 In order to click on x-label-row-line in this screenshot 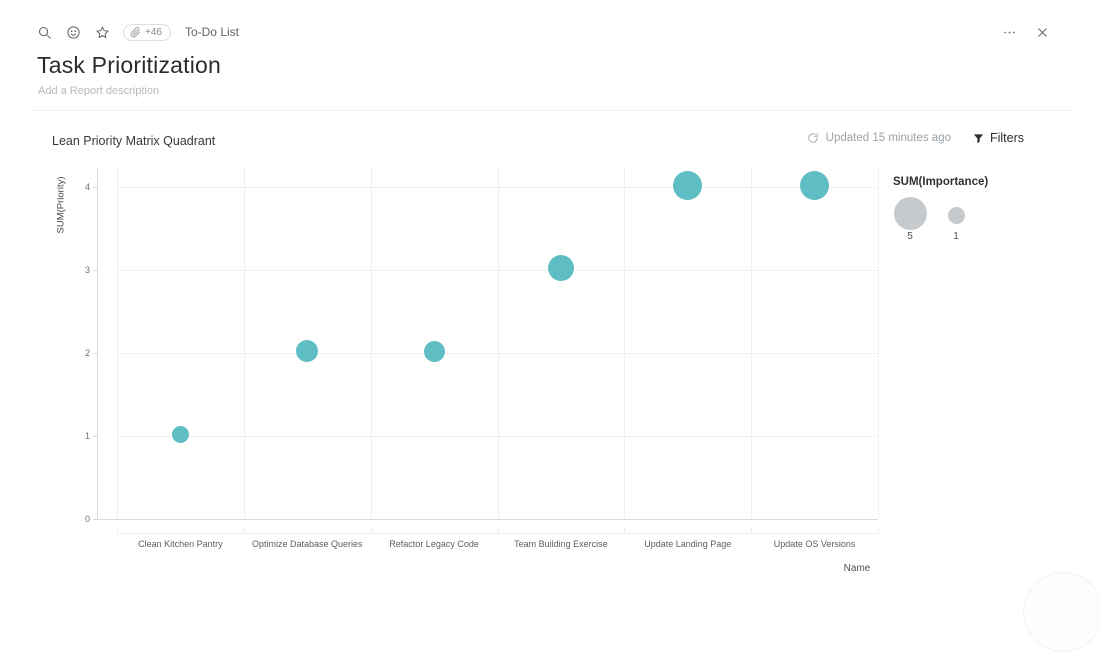, I will do `click(497, 533)`.